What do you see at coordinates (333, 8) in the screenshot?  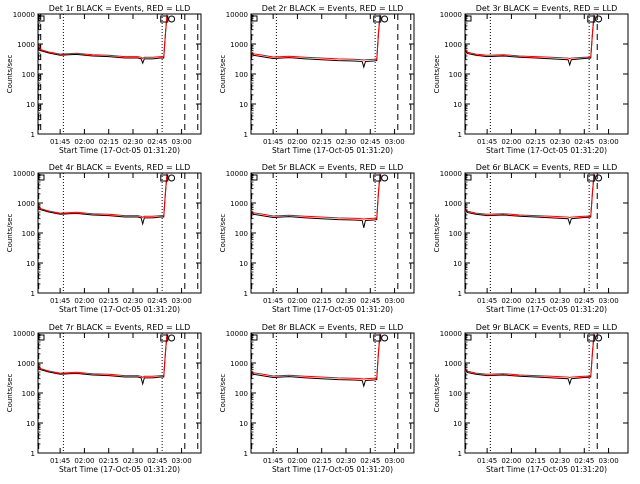 I see `panel-title: Det 2r BLACK = Events, RED = LLD` at bounding box center [333, 8].